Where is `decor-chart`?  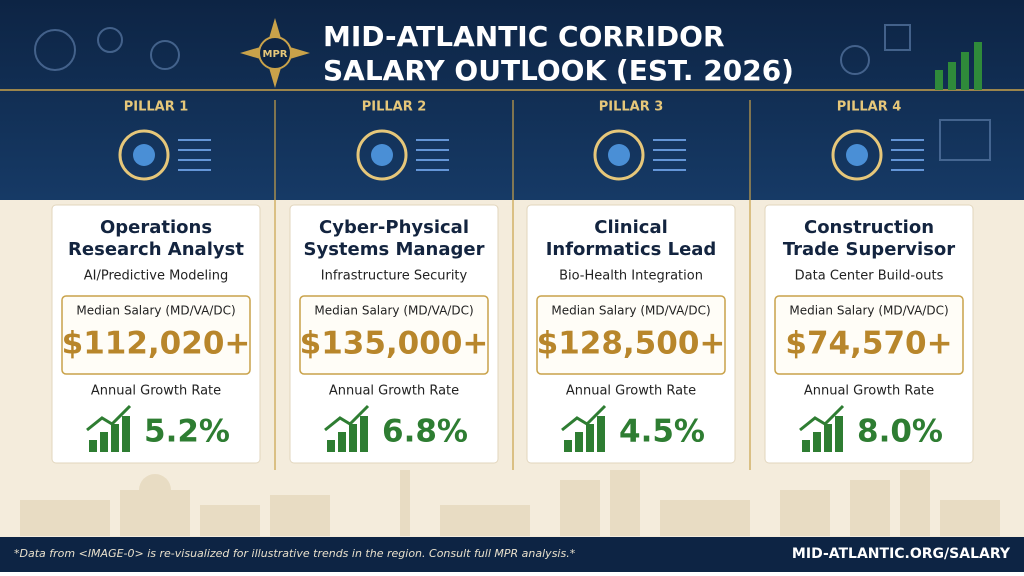 decor-chart is located at coordinates (958, 66).